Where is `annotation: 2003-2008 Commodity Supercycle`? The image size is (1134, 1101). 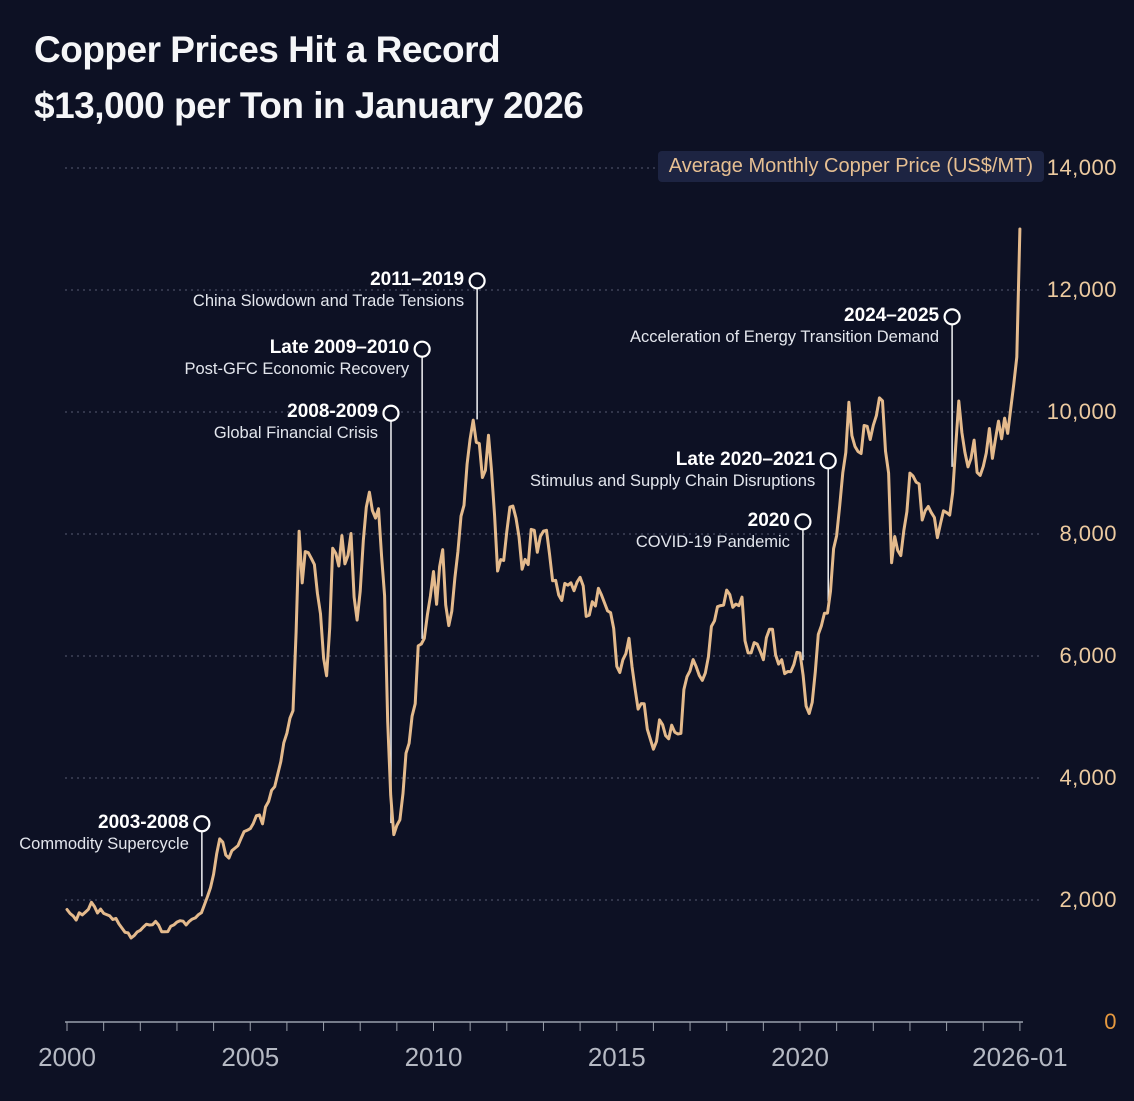
annotation: 2003-2008 Commodity Supercycle is located at coordinates (104, 833).